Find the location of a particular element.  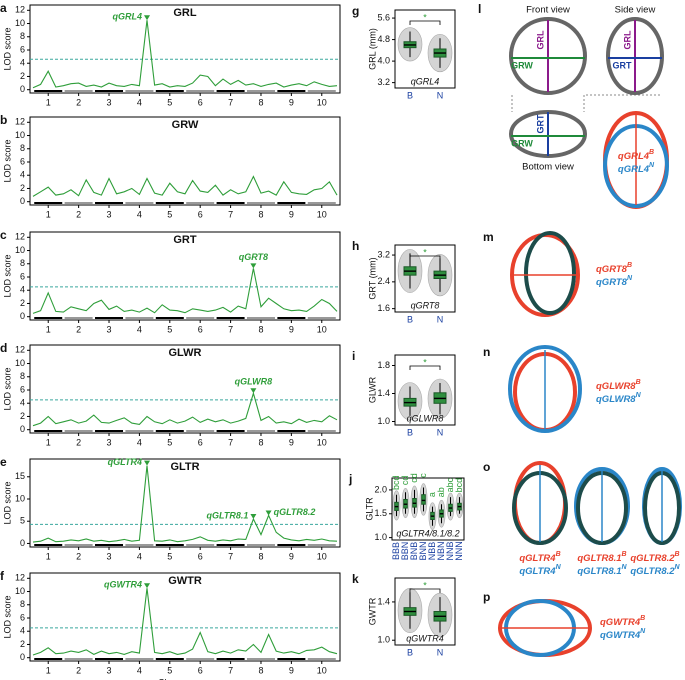

y-tick-label: 4.0 is located at coordinates (383, 60).